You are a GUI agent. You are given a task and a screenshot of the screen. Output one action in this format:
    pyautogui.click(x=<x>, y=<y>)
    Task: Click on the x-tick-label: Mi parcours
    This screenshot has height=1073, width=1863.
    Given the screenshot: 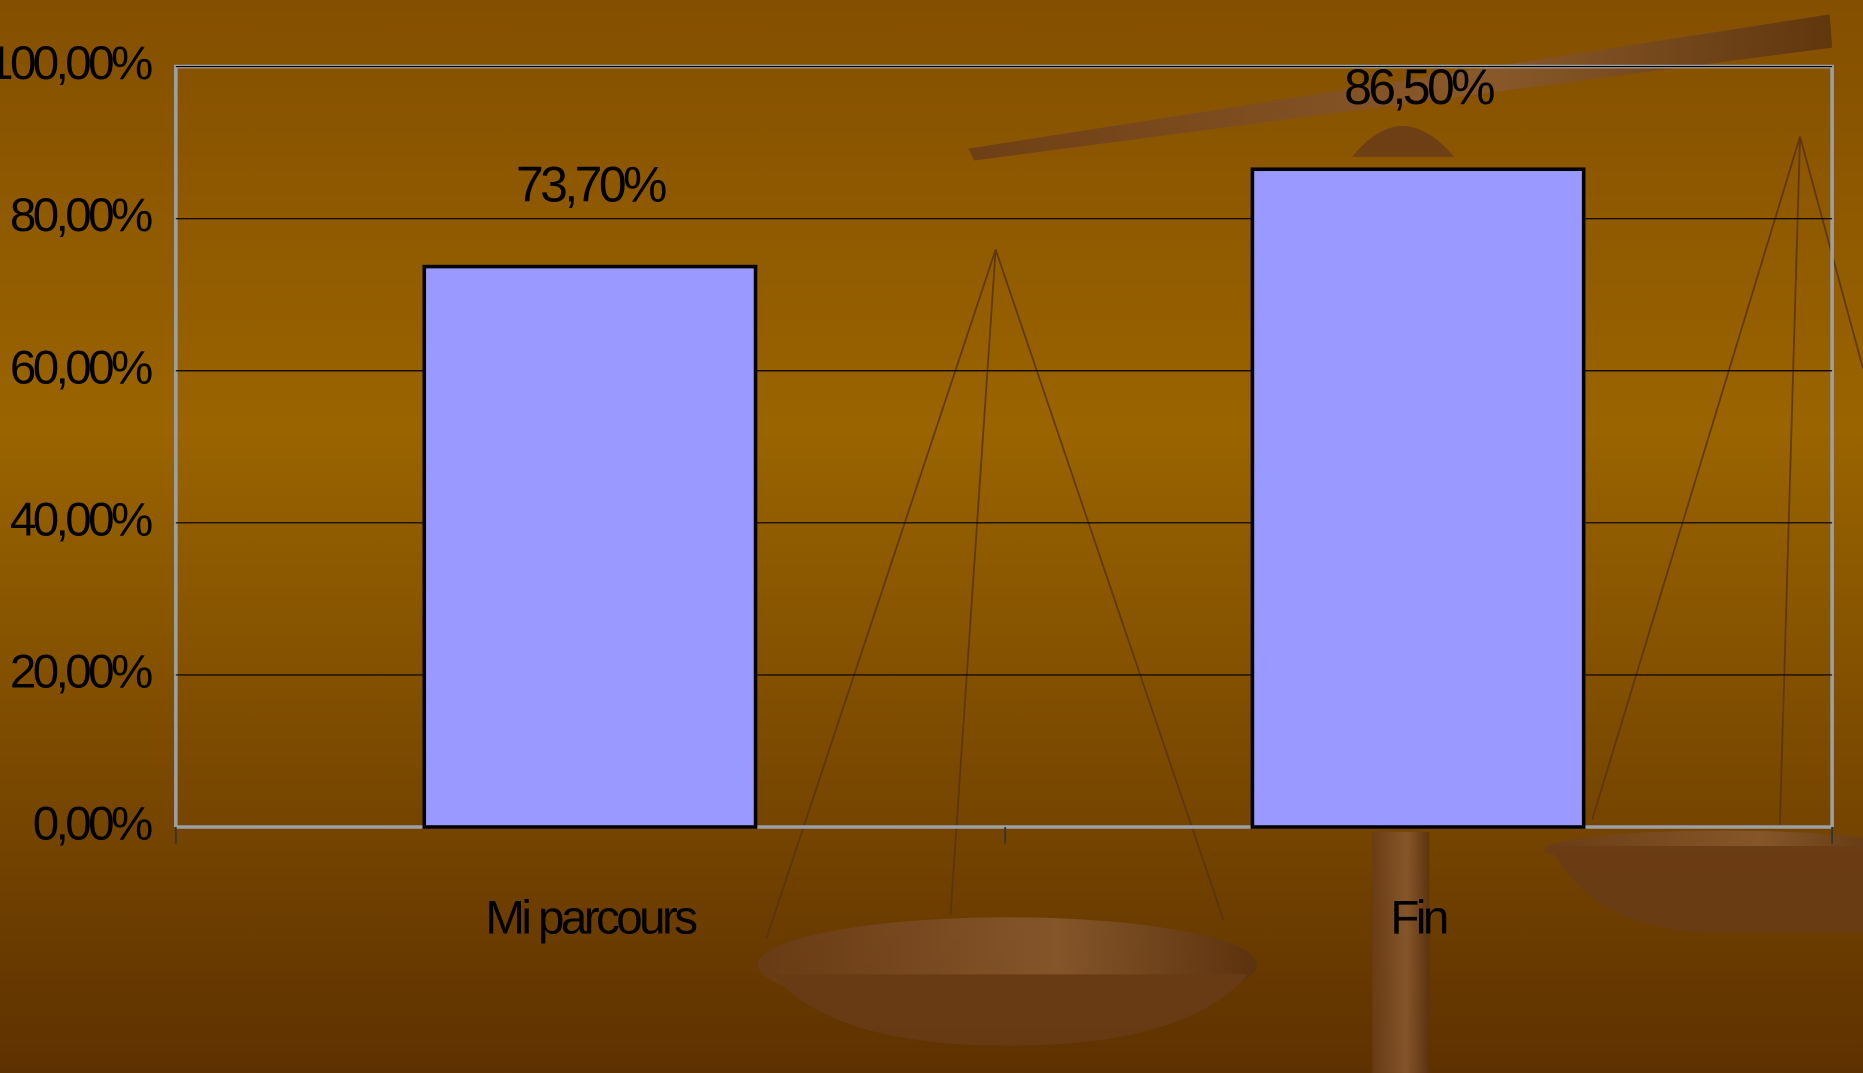 What is the action you would take?
    pyautogui.click(x=591, y=917)
    